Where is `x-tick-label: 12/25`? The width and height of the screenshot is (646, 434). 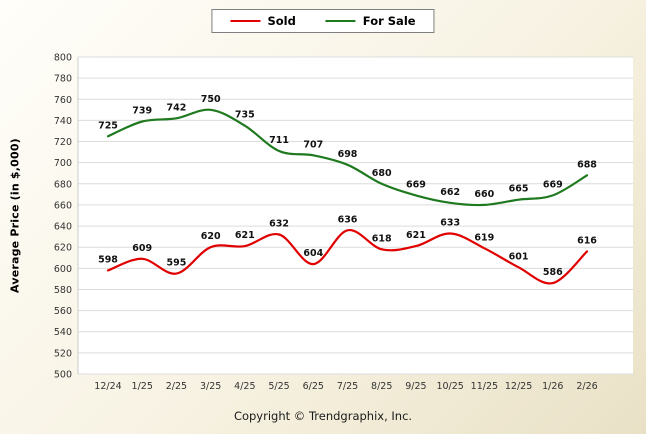
x-tick-label: 12/25 is located at coordinates (518, 386).